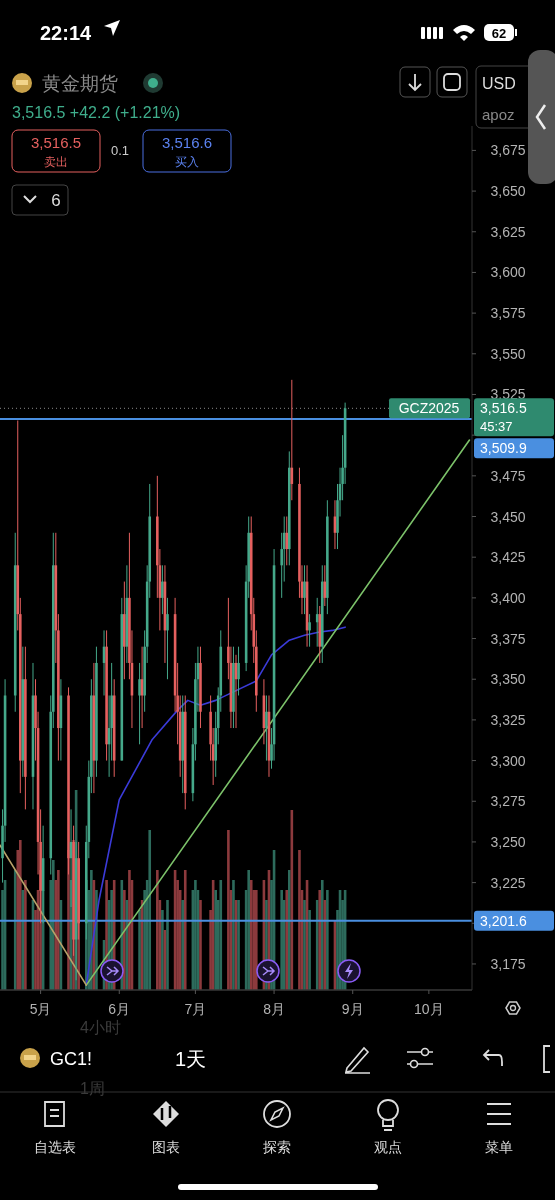 This screenshot has height=1200, width=555. What do you see at coordinates (503, 448) in the screenshot?
I see `ref-line-label: 3,509.9` at bounding box center [503, 448].